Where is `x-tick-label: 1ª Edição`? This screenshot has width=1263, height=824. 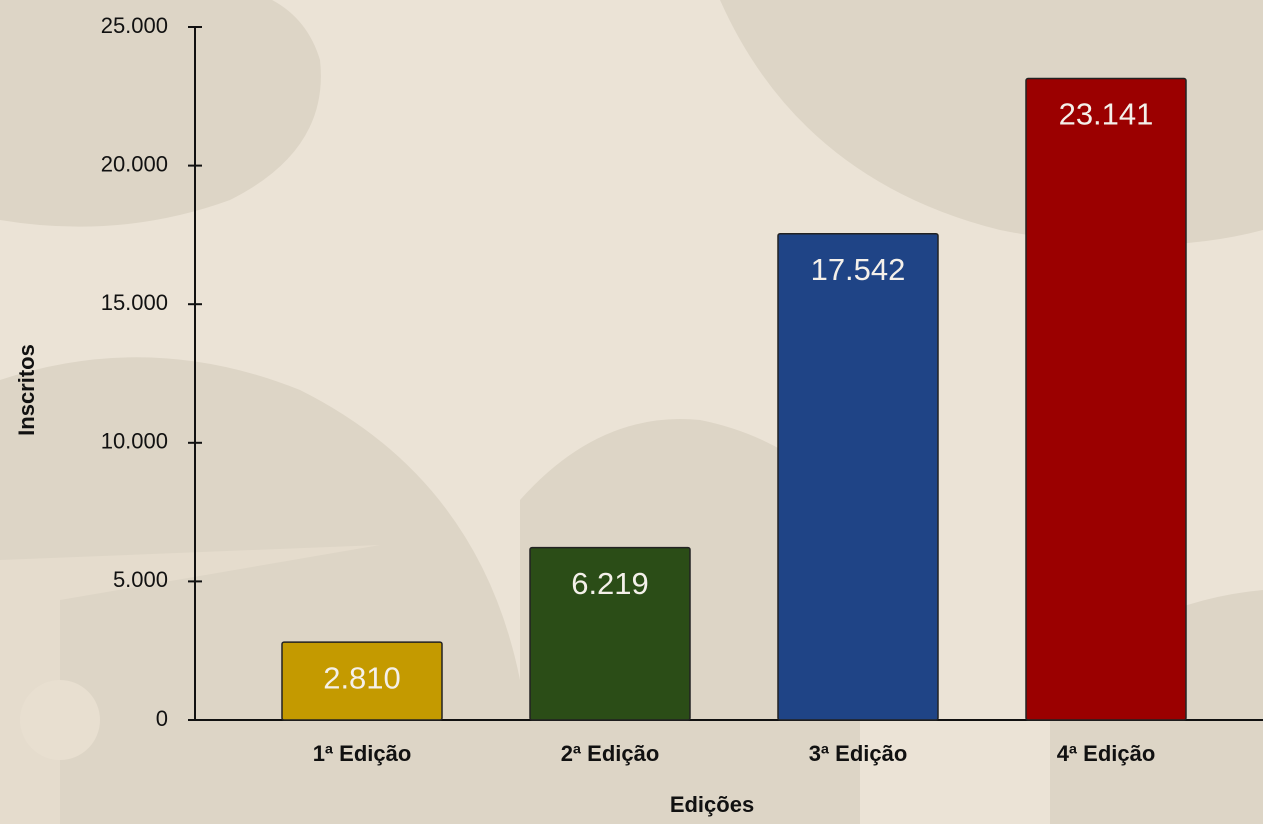
x-tick-label: 1ª Edição is located at coordinates (362, 753).